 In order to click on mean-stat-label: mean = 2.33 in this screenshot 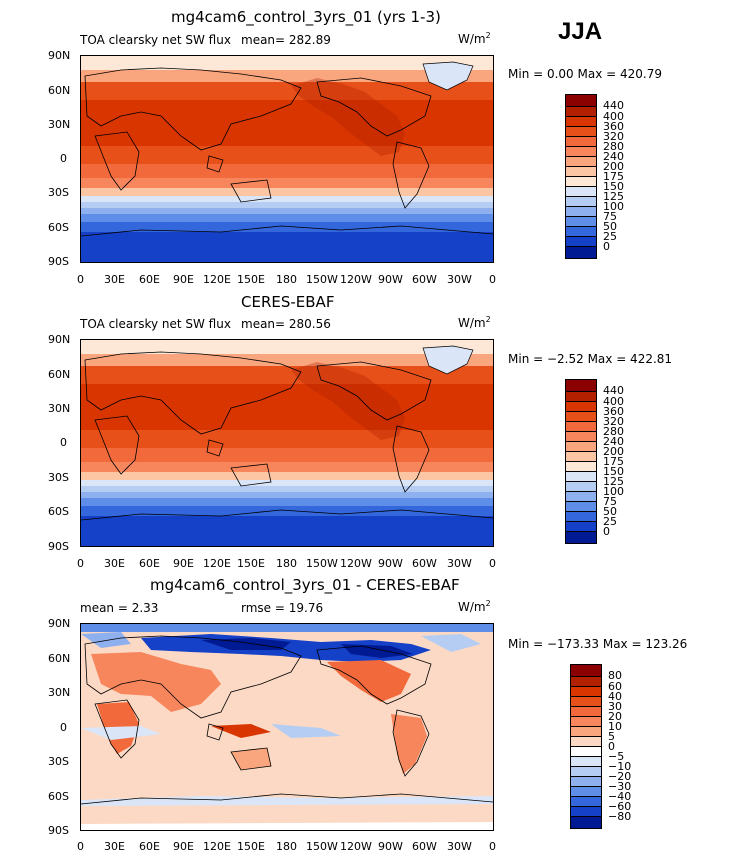, I will do `click(119, 608)`.